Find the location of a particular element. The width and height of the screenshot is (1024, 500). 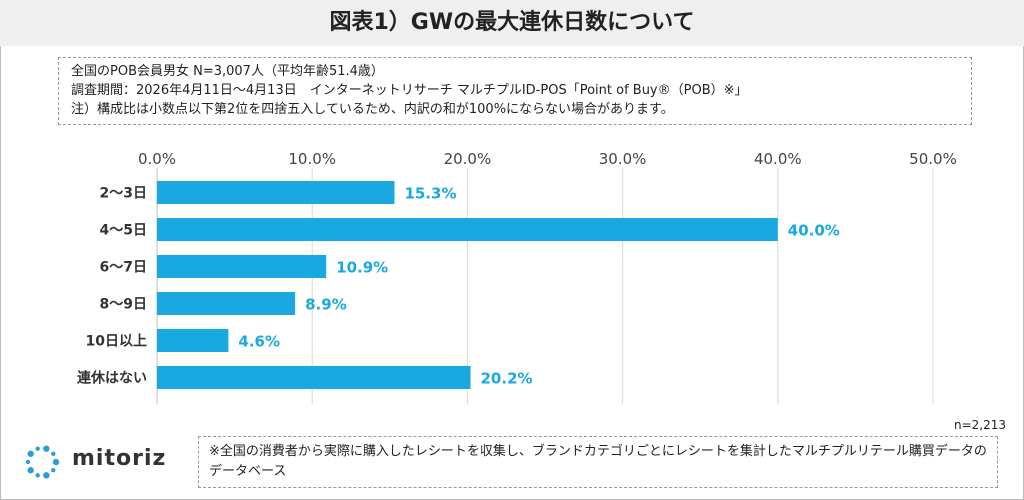

logo-mark-icon is located at coordinates (42, 462).